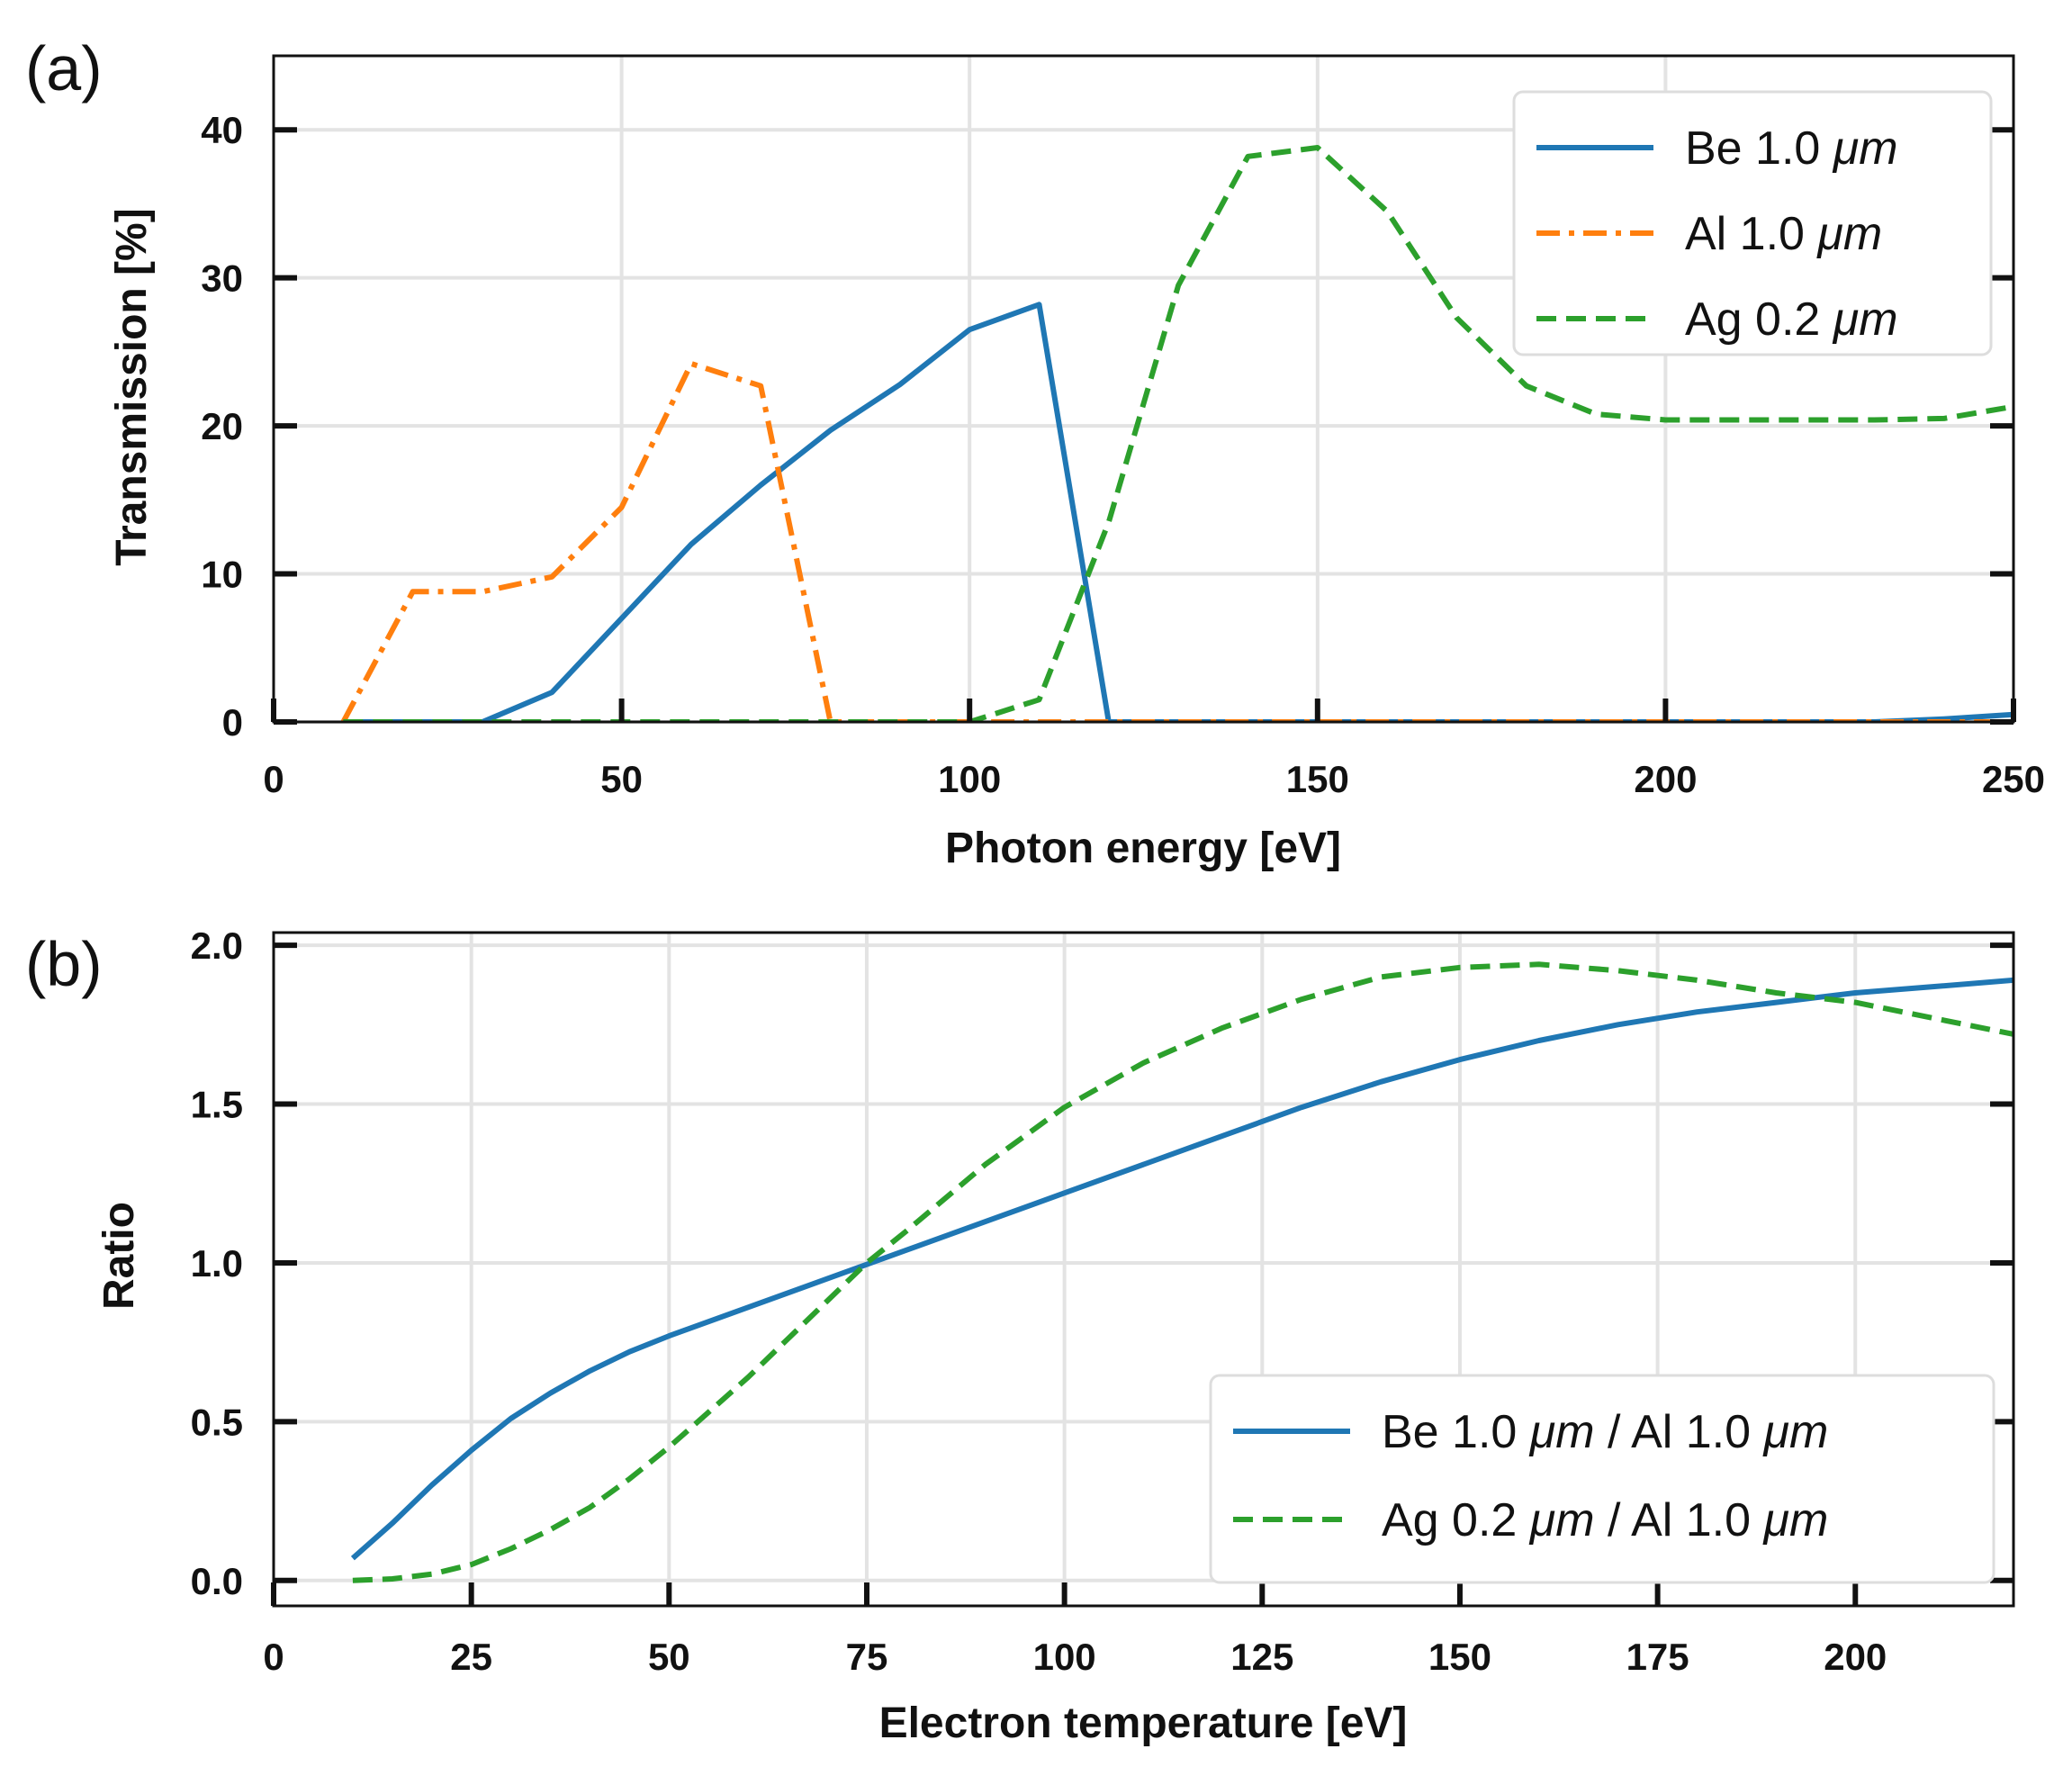 This screenshot has width=2072, height=1767. What do you see at coordinates (1143, 848) in the screenshot?
I see `panel-a-x-axis-label: Photon energy [eV]` at bounding box center [1143, 848].